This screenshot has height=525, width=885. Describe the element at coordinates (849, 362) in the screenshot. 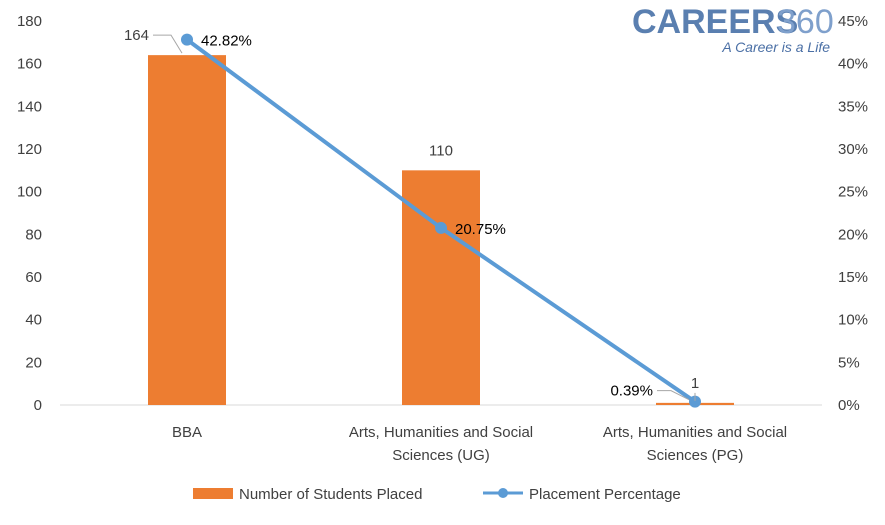

I see `right-tick-label: 5%` at that location.